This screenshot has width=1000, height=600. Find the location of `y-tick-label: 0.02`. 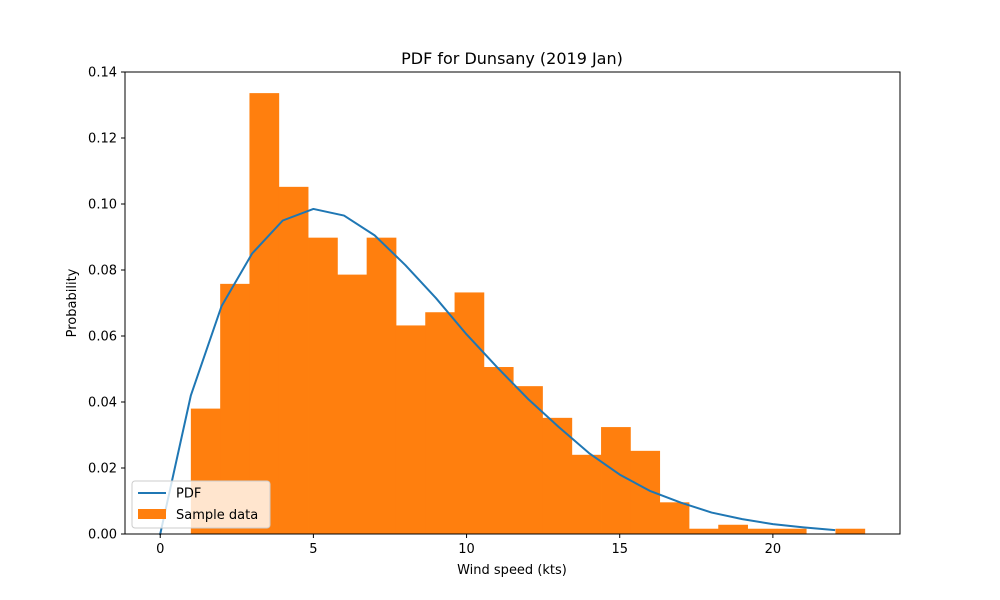

y-tick-label: 0.02 is located at coordinates (102, 469).